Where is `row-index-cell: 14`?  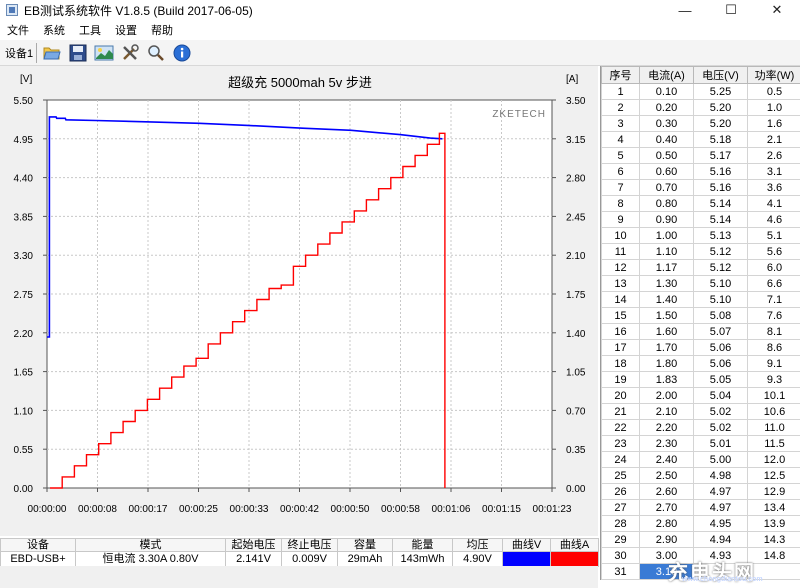
row-index-cell: 14 is located at coordinates (620, 299).